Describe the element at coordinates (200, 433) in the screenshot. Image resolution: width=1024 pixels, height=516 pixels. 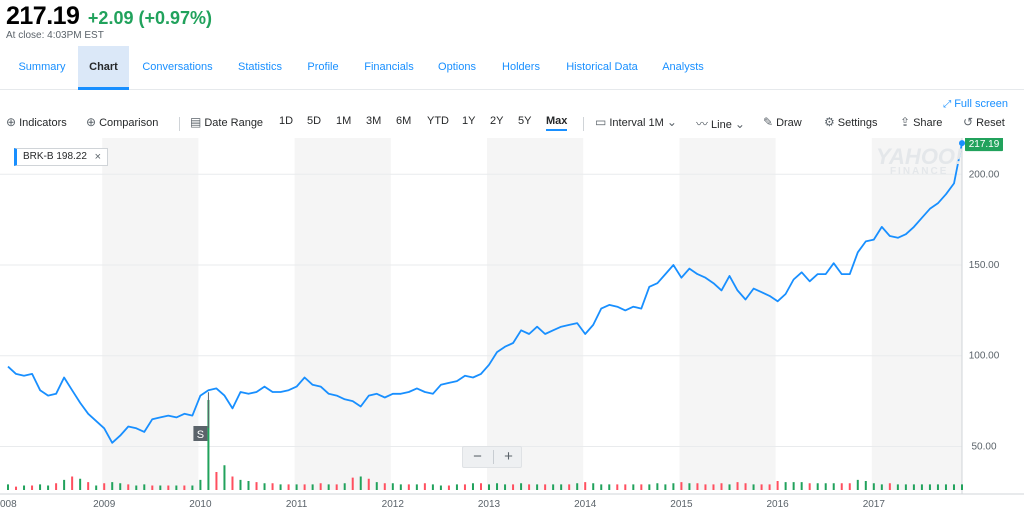
I see `event-marker-badge` at that location.